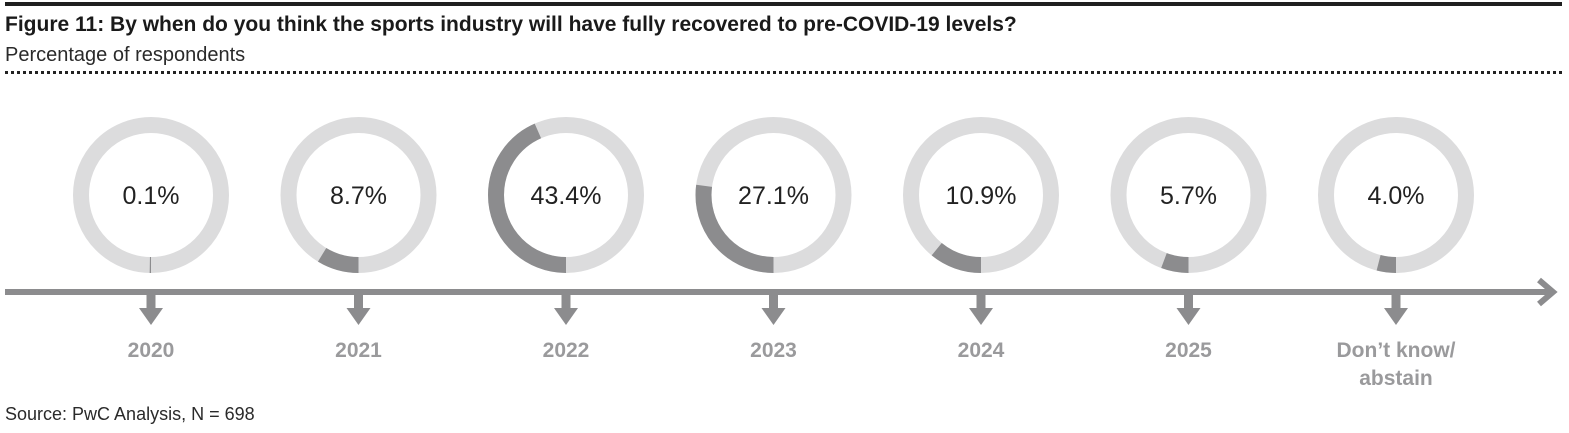 The height and width of the screenshot is (433, 1569). Describe the element at coordinates (981, 316) in the screenshot. I see `down-arrow-icon-2024` at that location.